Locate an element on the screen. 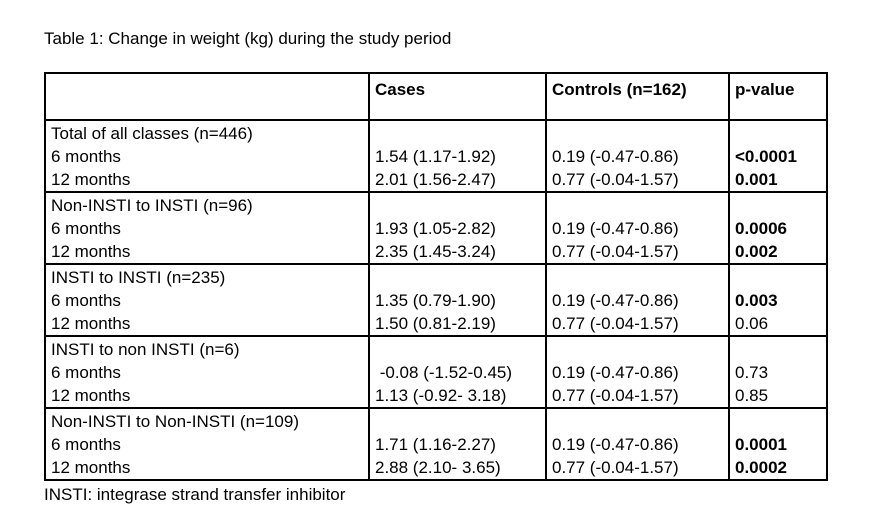 The height and width of the screenshot is (512, 880). section-label: Total of all classes (n=446) is located at coordinates (152, 133).